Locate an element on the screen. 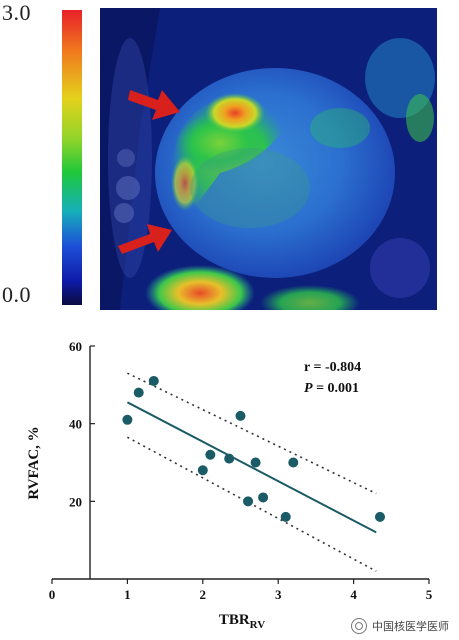 Image resolution: width=459 pixels, height=640 pixels. watermark: 中国核医学医师 is located at coordinates (400, 626).